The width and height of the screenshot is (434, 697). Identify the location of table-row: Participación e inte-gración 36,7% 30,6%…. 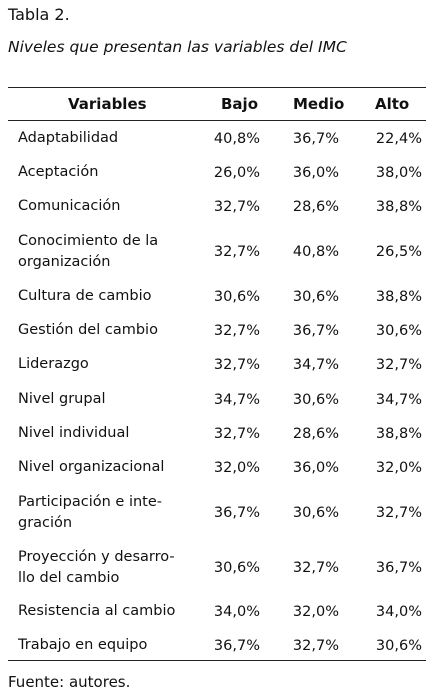
(217, 513).